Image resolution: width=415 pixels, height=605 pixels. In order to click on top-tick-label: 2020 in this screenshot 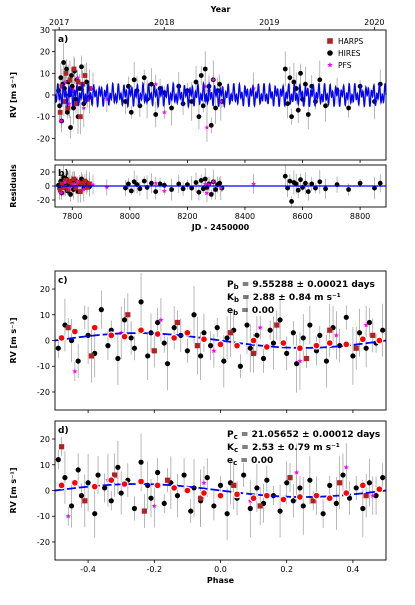, I will do `click(374, 22)`.